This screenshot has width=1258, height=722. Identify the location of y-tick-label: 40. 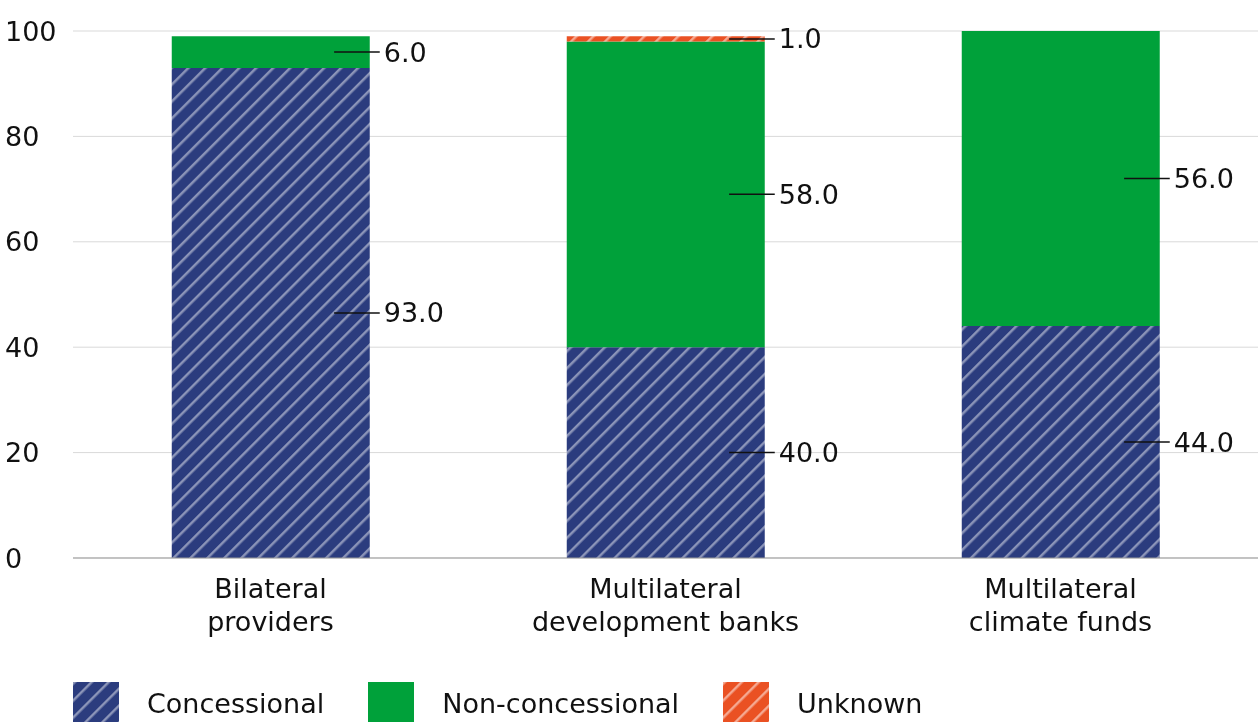
(22, 347).